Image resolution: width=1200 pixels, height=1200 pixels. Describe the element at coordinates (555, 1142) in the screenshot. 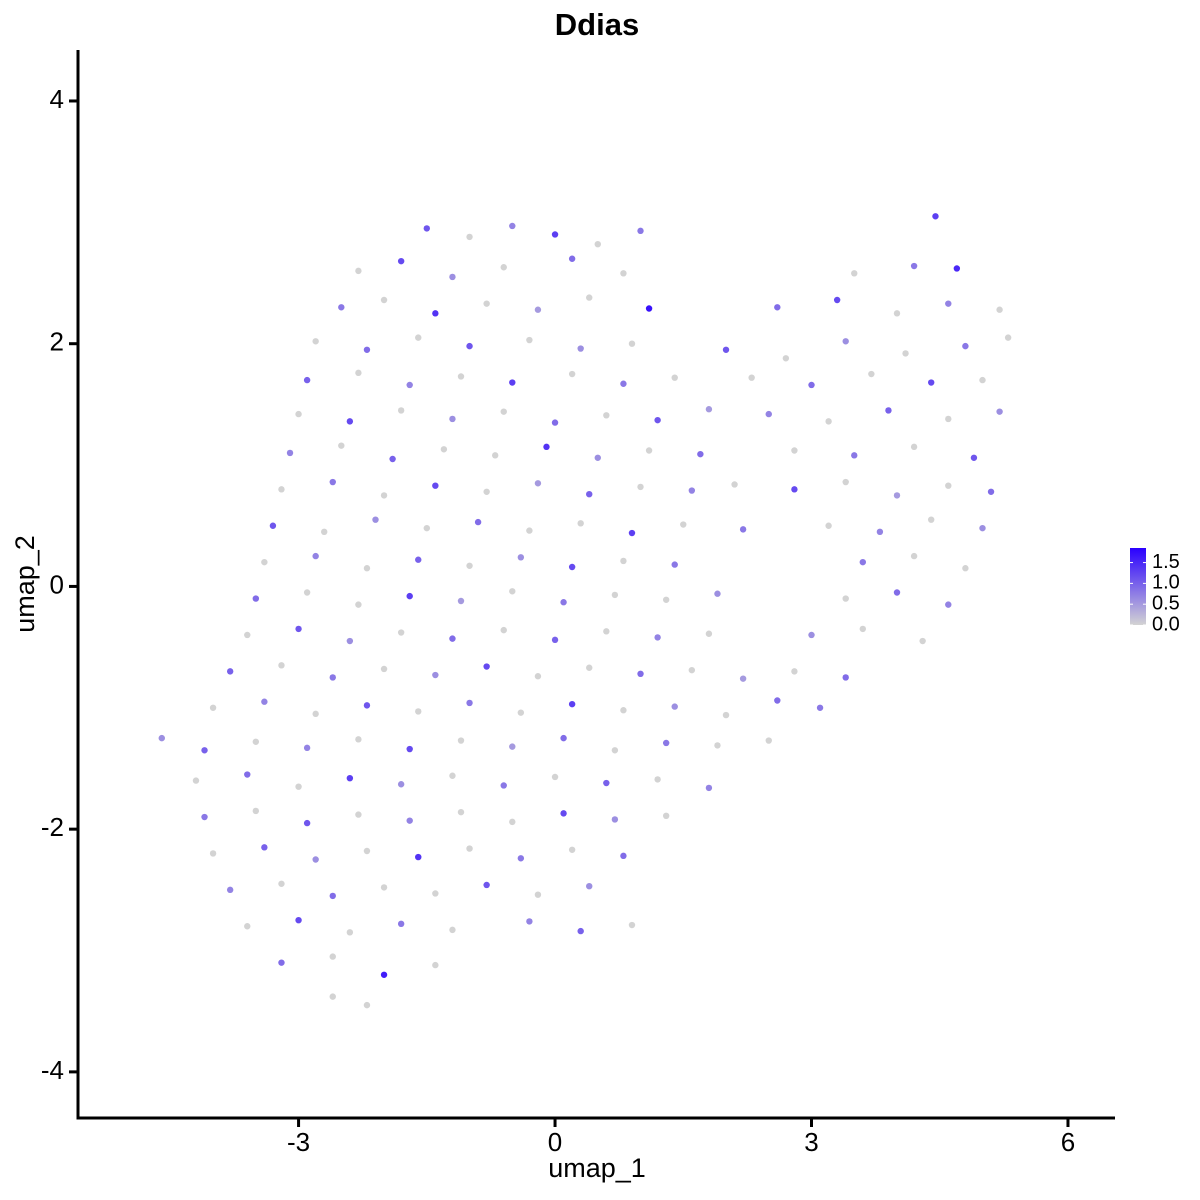

I see `x-tick-label: 0` at that location.